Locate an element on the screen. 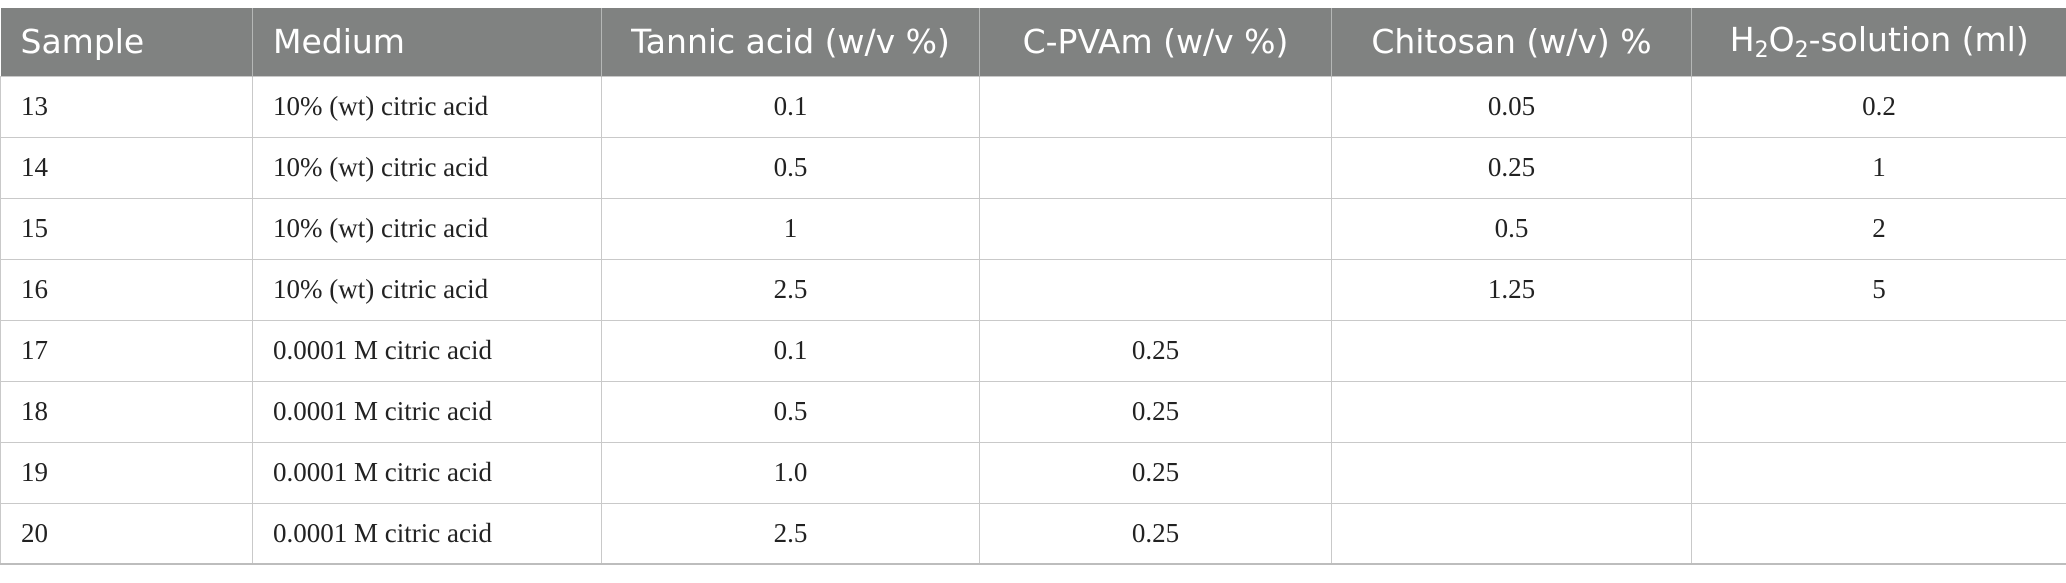  cell-chitosan: 0.25 is located at coordinates (1511, 167).